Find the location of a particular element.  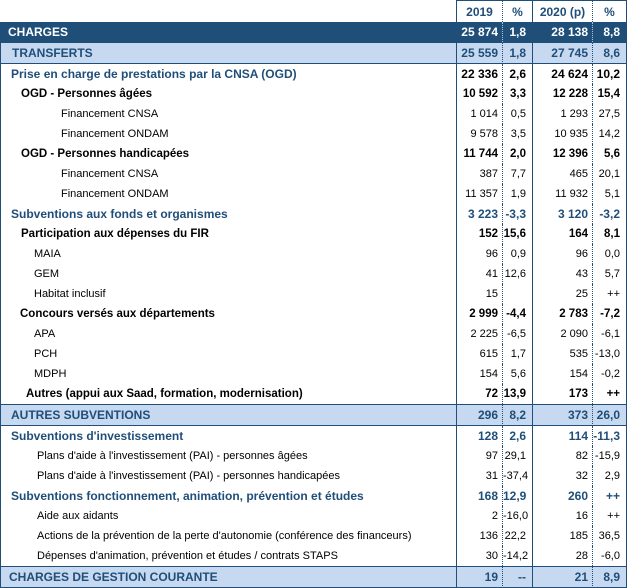

value-2020-cell: 164 is located at coordinates (563, 234).